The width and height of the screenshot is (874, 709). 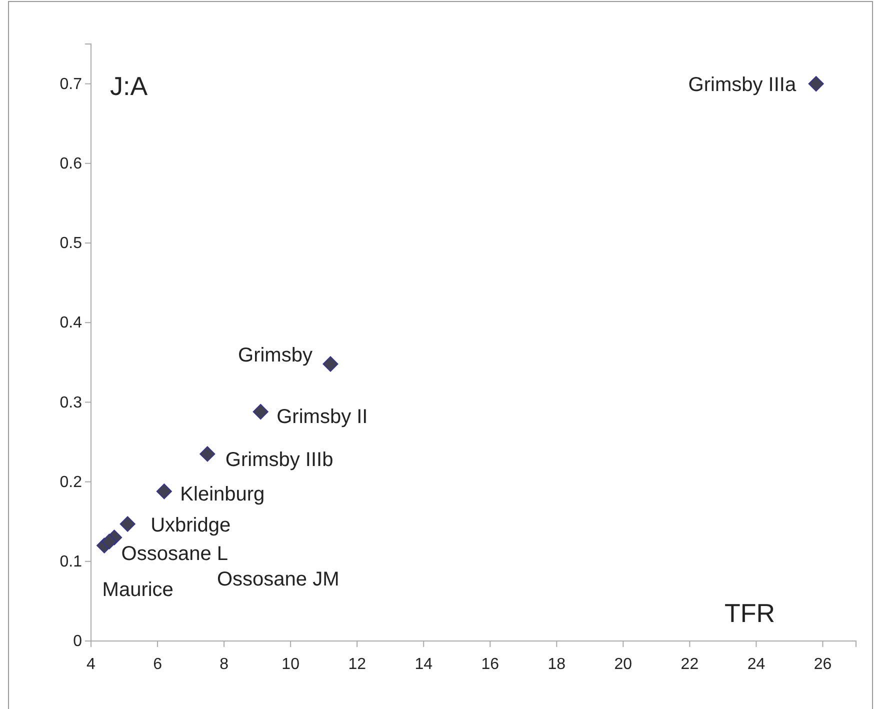 I want to click on y-tick-label: 0.4, so click(x=71, y=323).